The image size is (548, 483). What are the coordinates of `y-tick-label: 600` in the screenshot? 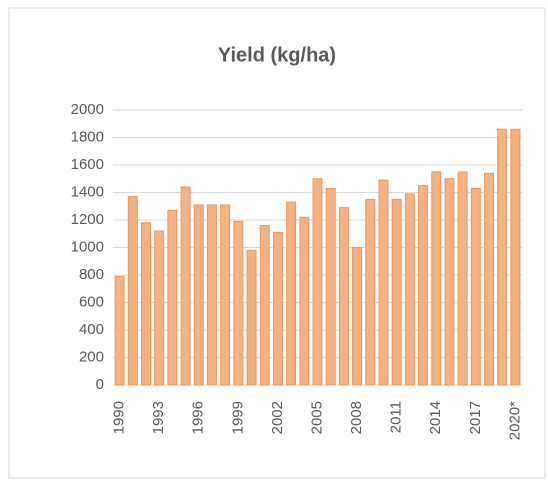 It's located at (91, 301).